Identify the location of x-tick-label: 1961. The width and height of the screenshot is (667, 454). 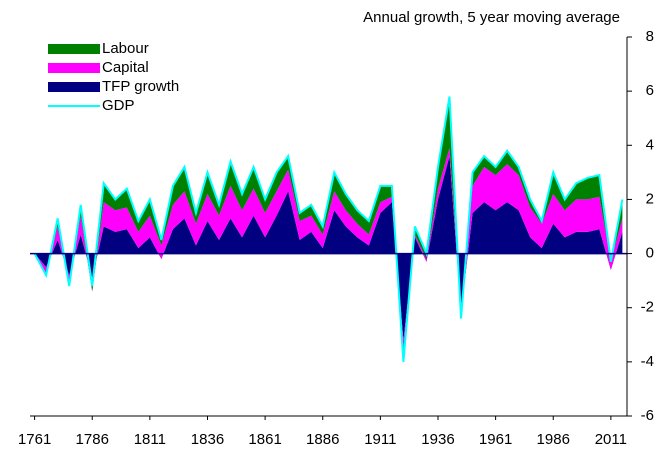
(495, 439).